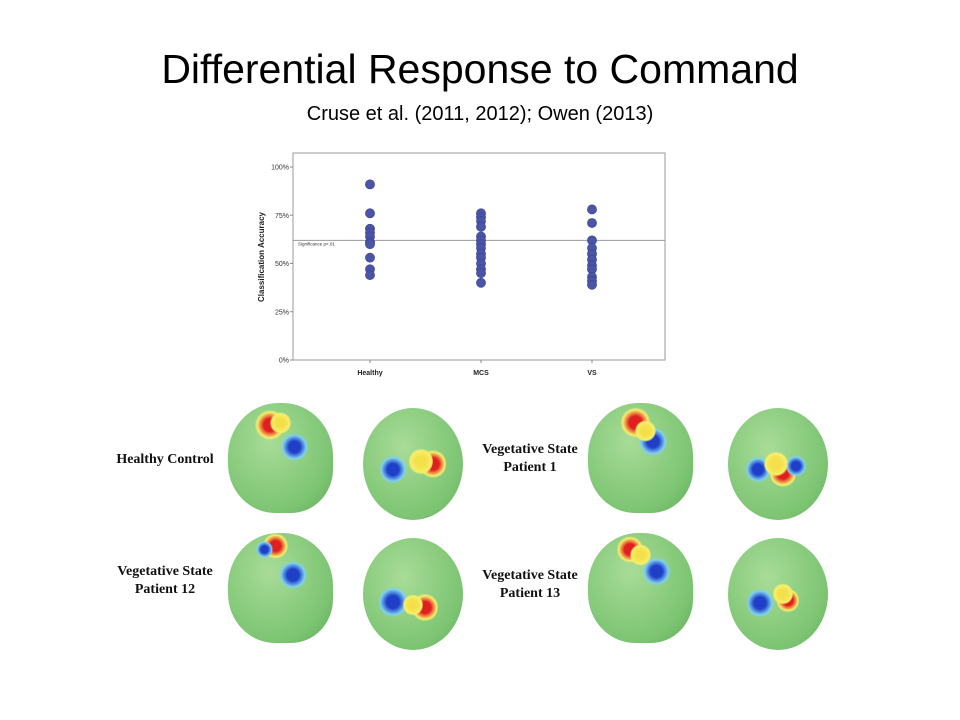 This screenshot has height=720, width=960. I want to click on significance-label: Significance p<.01, so click(316, 243).